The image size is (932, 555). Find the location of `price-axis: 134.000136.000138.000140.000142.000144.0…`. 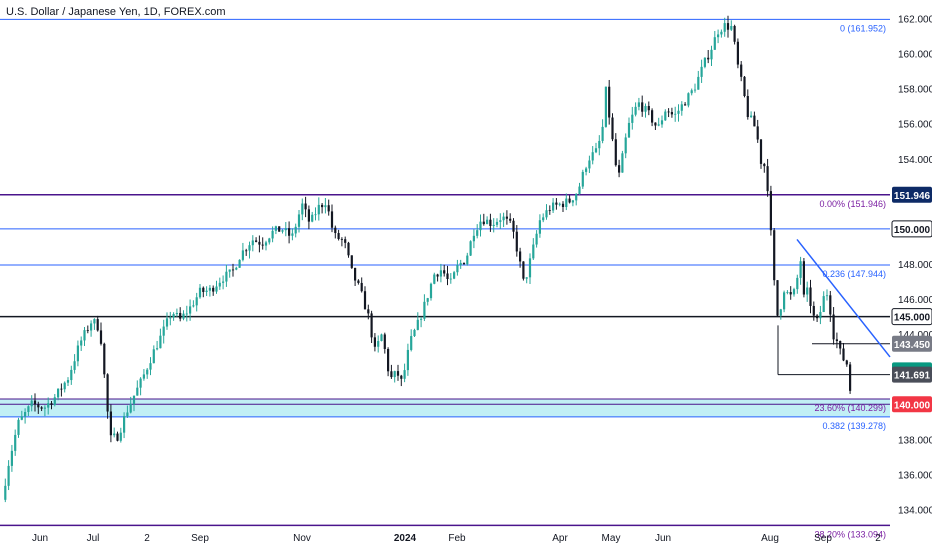

price-axis: 134.000136.000138.000140.000142.000144.0… is located at coordinates (915, 266).